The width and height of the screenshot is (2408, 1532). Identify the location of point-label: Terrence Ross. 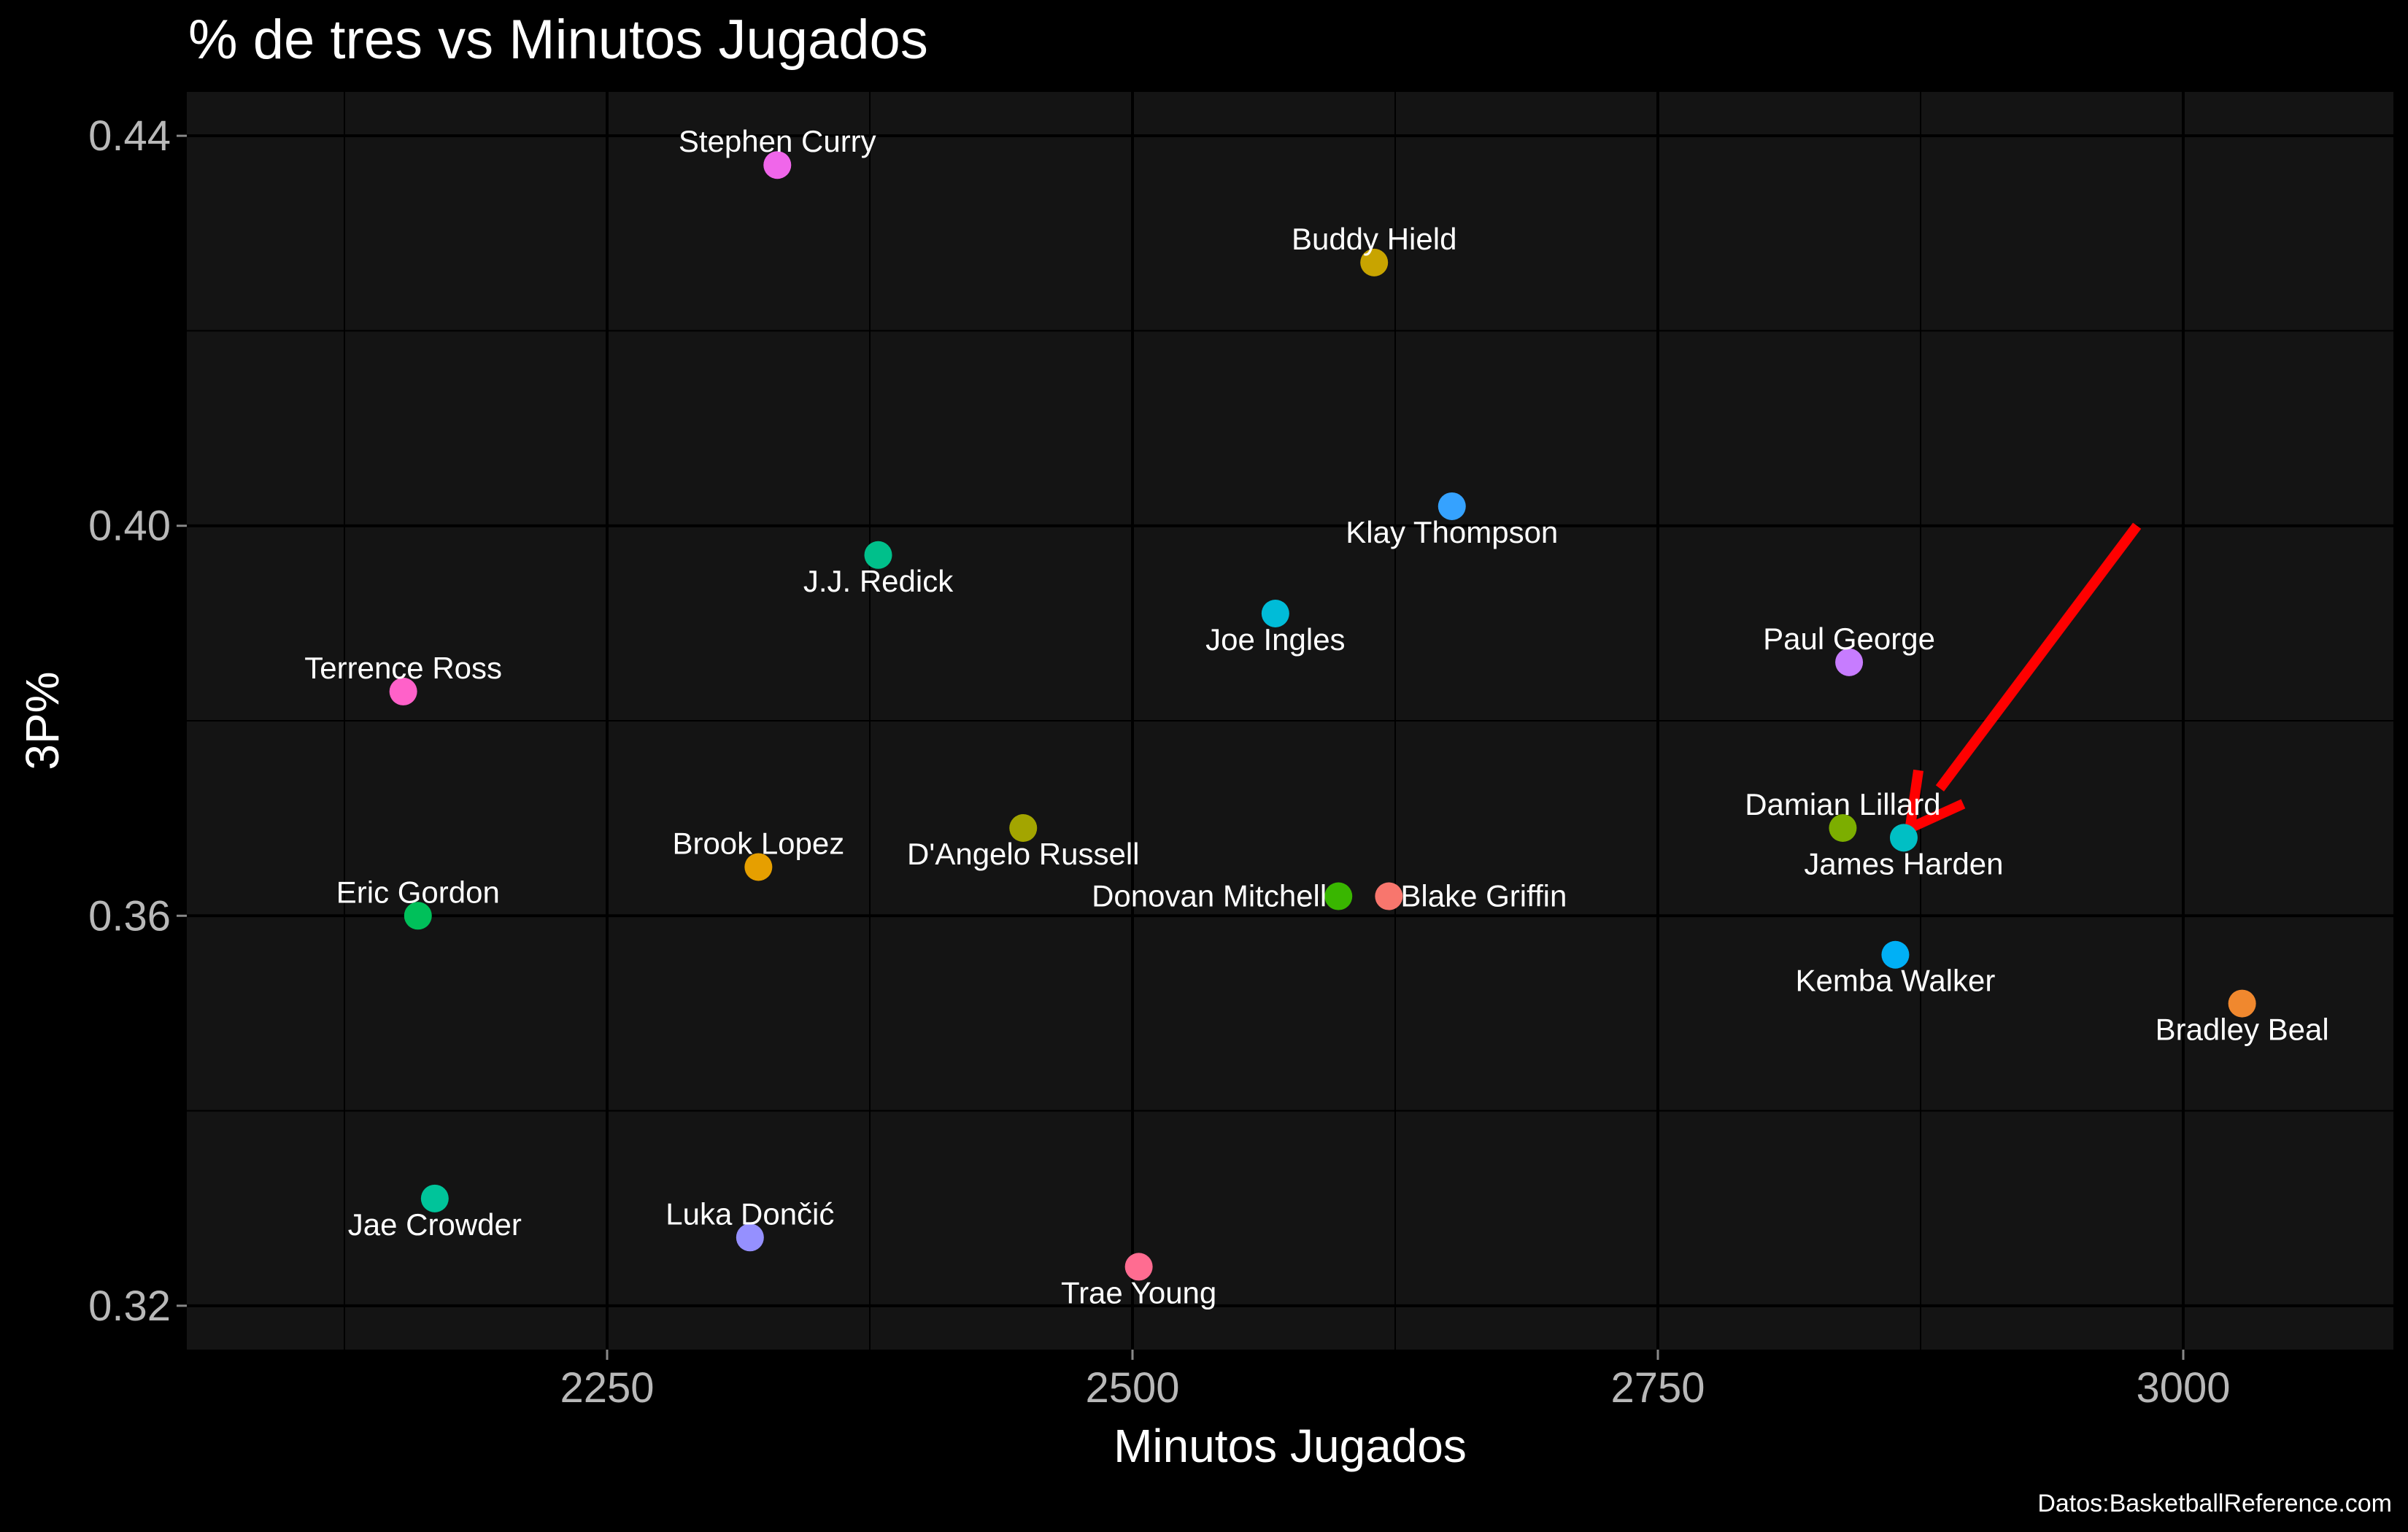
(403, 668).